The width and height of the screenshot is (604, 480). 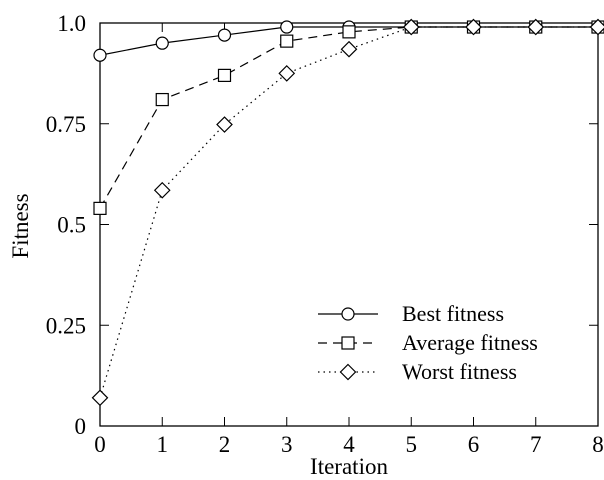 I want to click on legend-marker-best-fitness, so click(x=348, y=314).